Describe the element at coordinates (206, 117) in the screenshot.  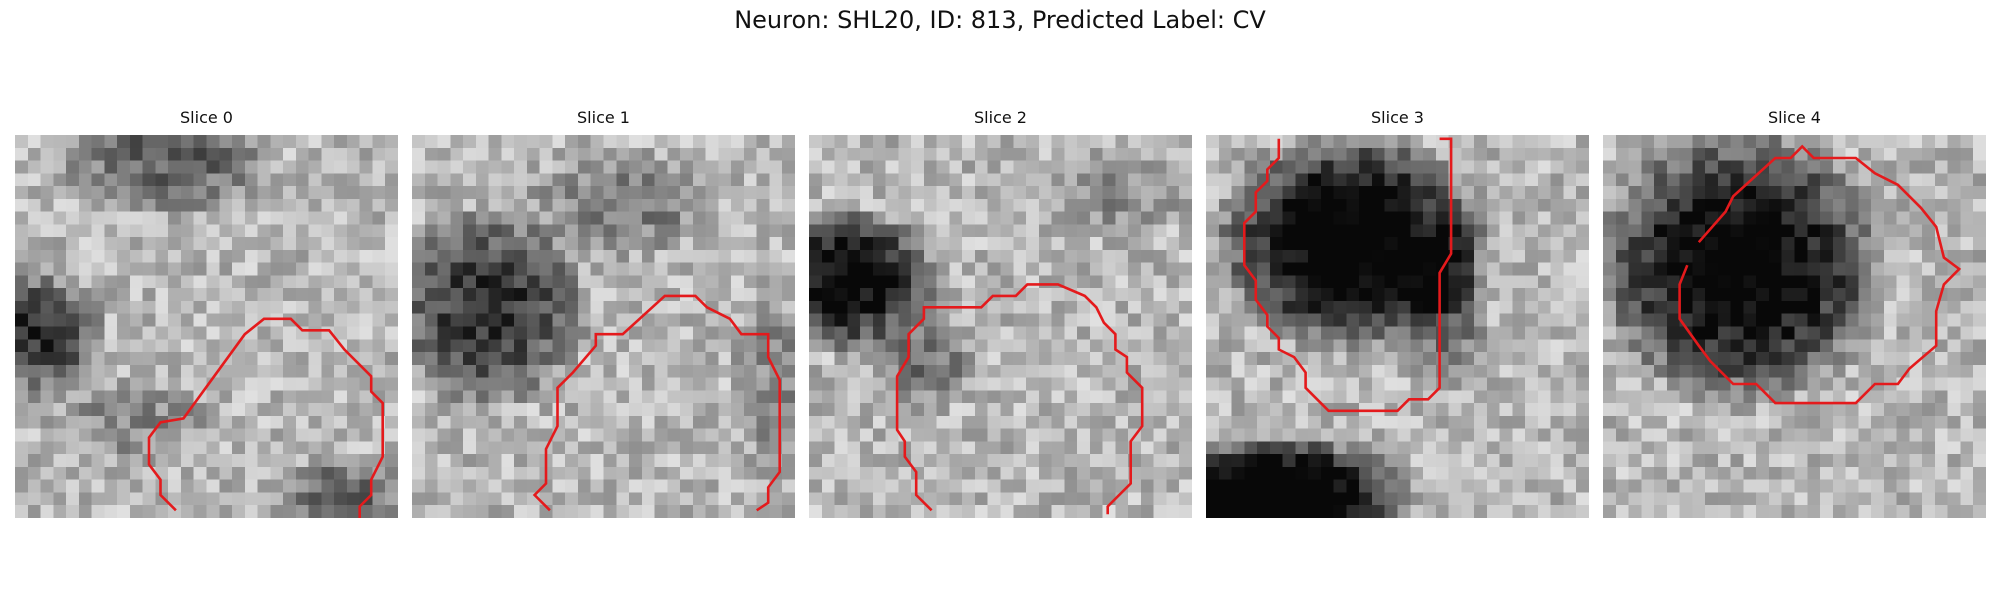
I see `slice-title: Slice 0` at that location.